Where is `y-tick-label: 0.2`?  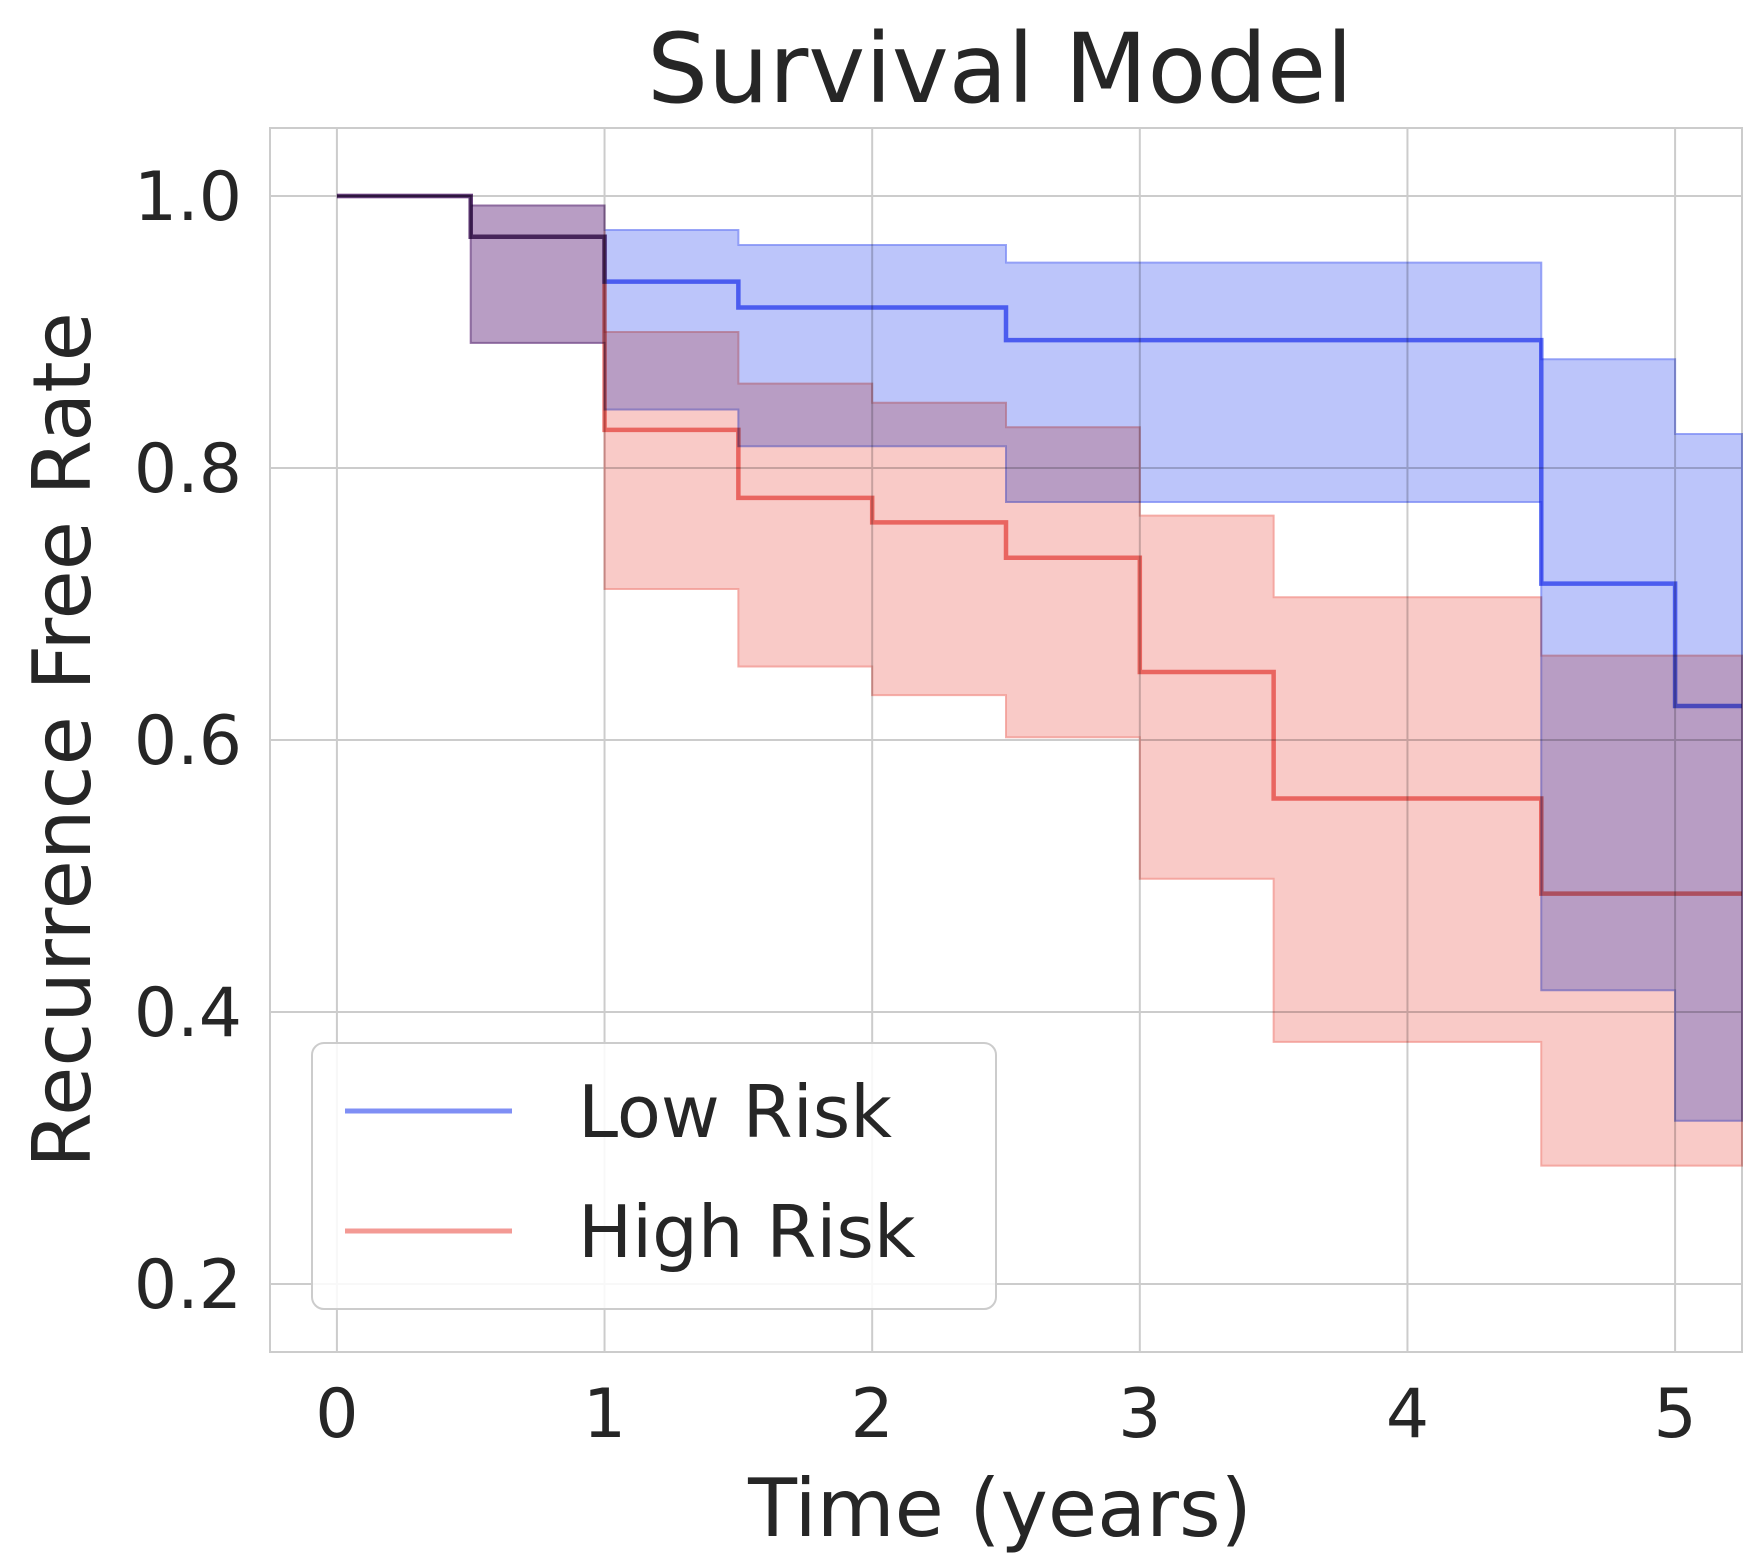 y-tick-label: 0.2 is located at coordinates (188, 1285).